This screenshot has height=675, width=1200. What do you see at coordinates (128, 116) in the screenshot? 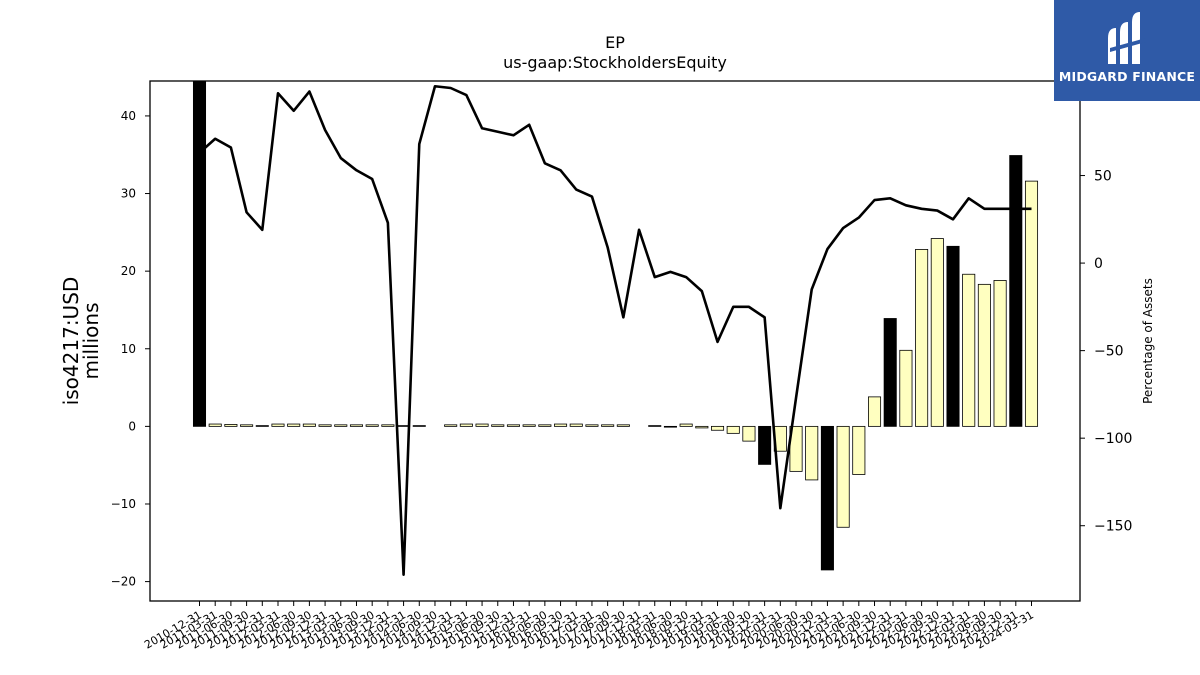
I see `y-tick-label-40: 40` at bounding box center [128, 116].